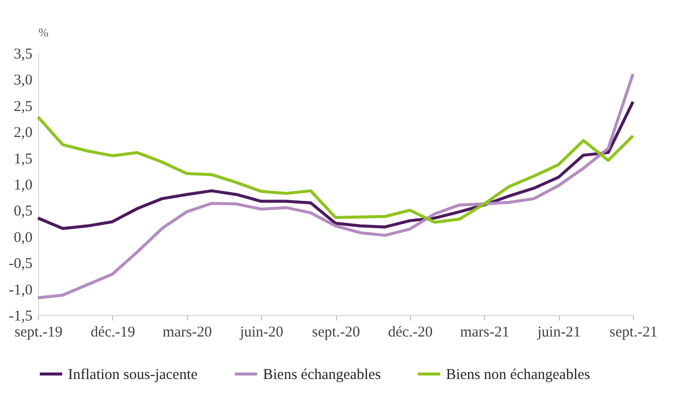 The width and height of the screenshot is (681, 405). Describe the element at coordinates (23, 186) in the screenshot. I see `y-tick-label: 1,0` at that location.